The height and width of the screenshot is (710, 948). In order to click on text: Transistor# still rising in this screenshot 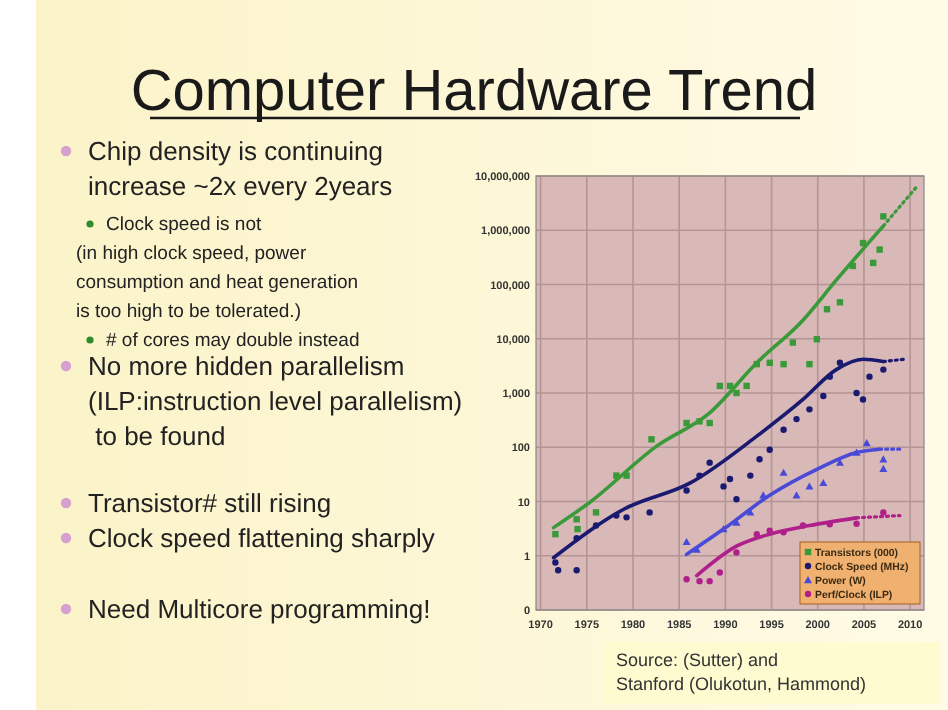, I will do `click(210, 503)`.